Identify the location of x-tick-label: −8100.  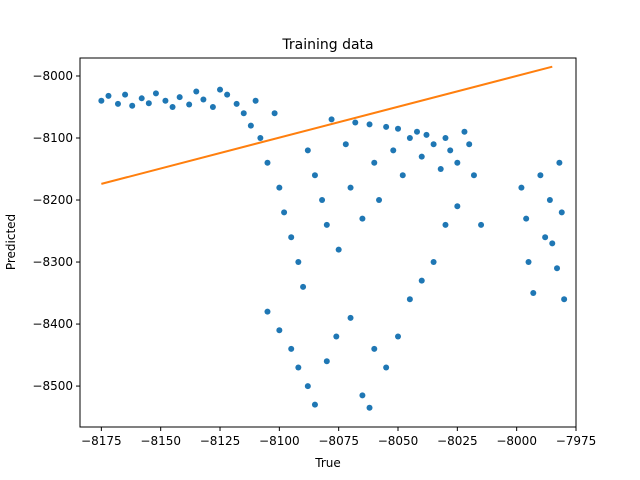
(279, 441).